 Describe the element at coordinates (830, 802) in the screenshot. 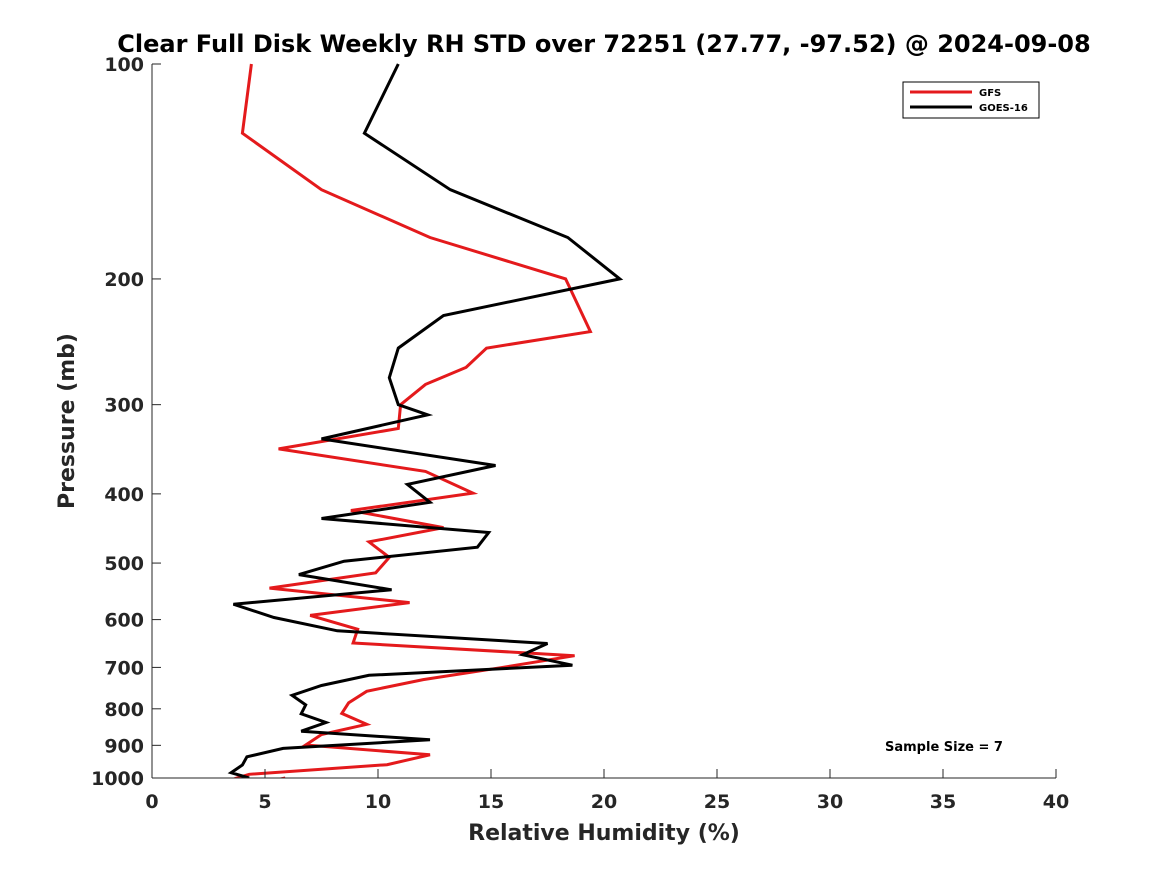

I see `x-tick-label: 30` at that location.